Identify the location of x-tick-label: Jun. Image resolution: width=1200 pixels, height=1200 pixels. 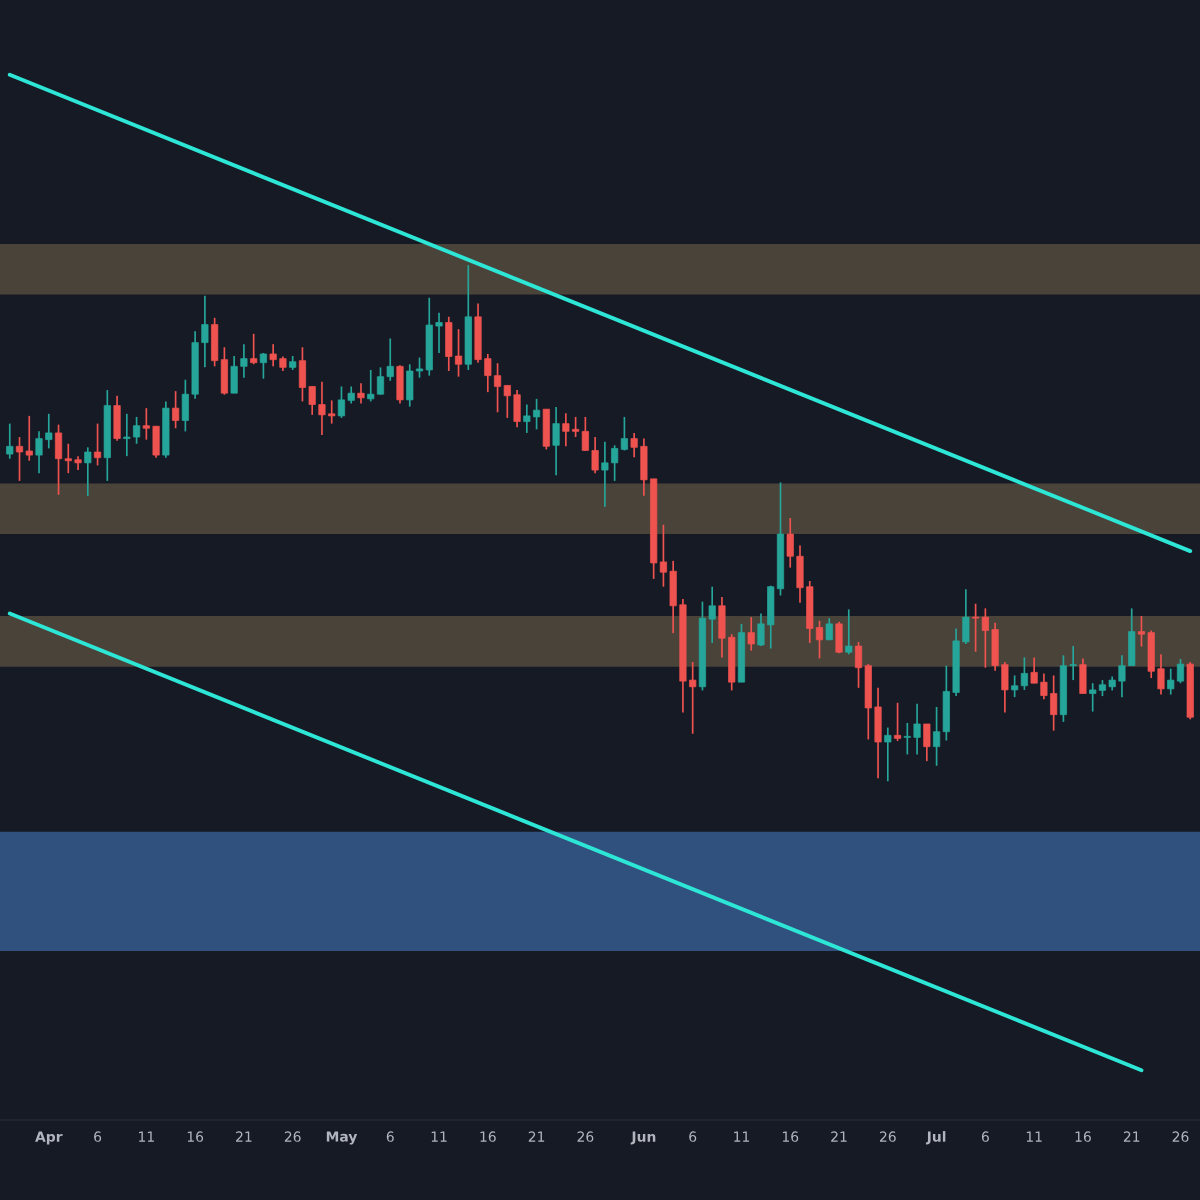
(643, 1138).